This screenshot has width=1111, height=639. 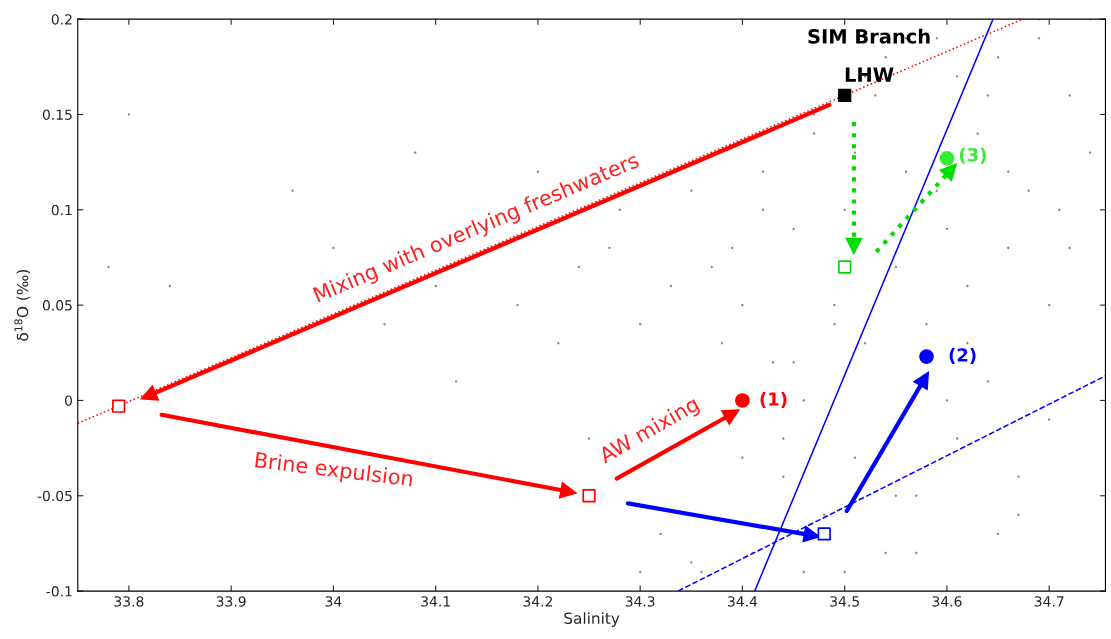 I want to click on x-axis-title: Salinity, so click(x=592, y=619).